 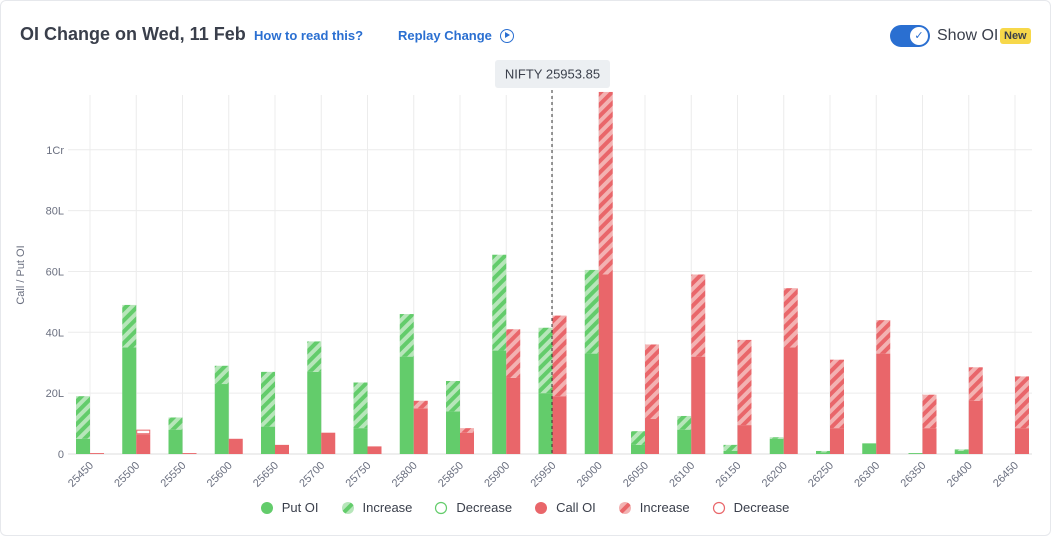 I want to click on legend-call-increase: Increase, so click(x=654, y=507).